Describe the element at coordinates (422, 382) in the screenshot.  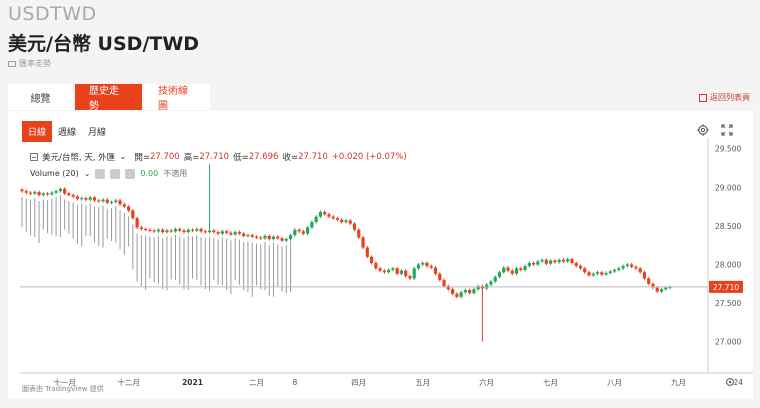
I see `x-tick-label: 五月` at that location.